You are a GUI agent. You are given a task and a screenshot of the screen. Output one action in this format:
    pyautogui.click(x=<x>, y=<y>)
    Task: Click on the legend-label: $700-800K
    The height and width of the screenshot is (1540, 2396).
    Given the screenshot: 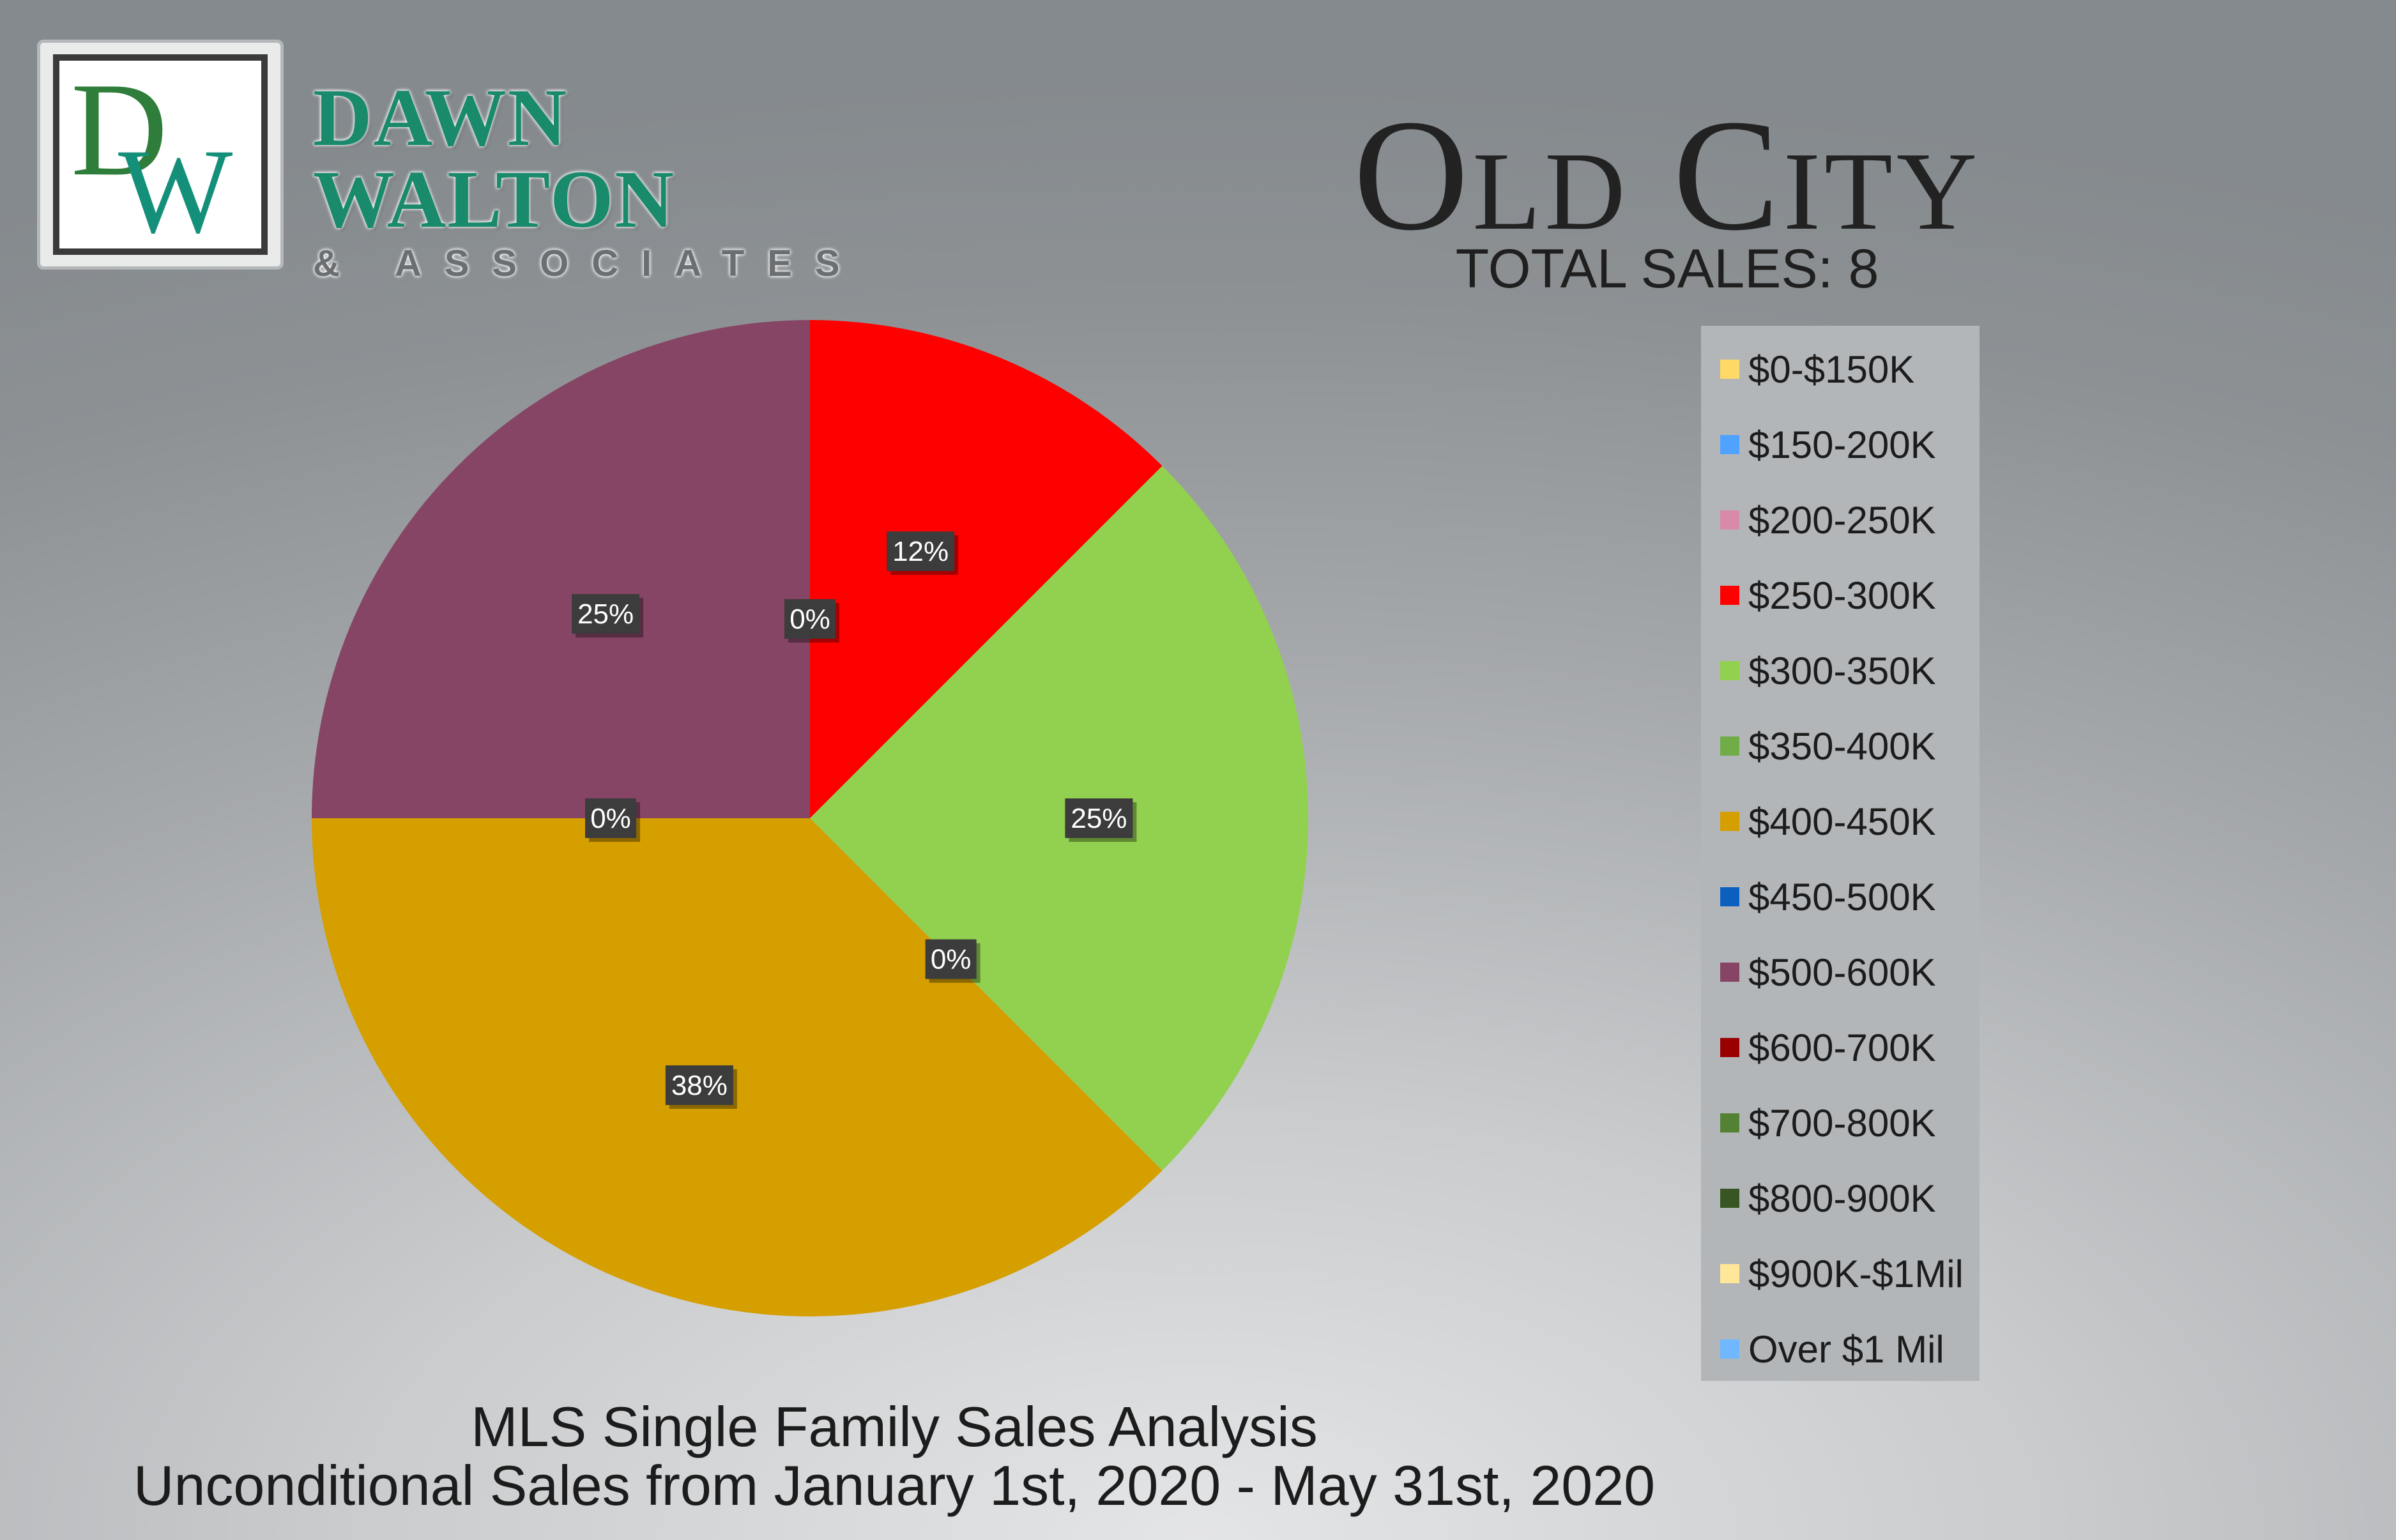 What is the action you would take?
    pyautogui.click(x=1842, y=1123)
    